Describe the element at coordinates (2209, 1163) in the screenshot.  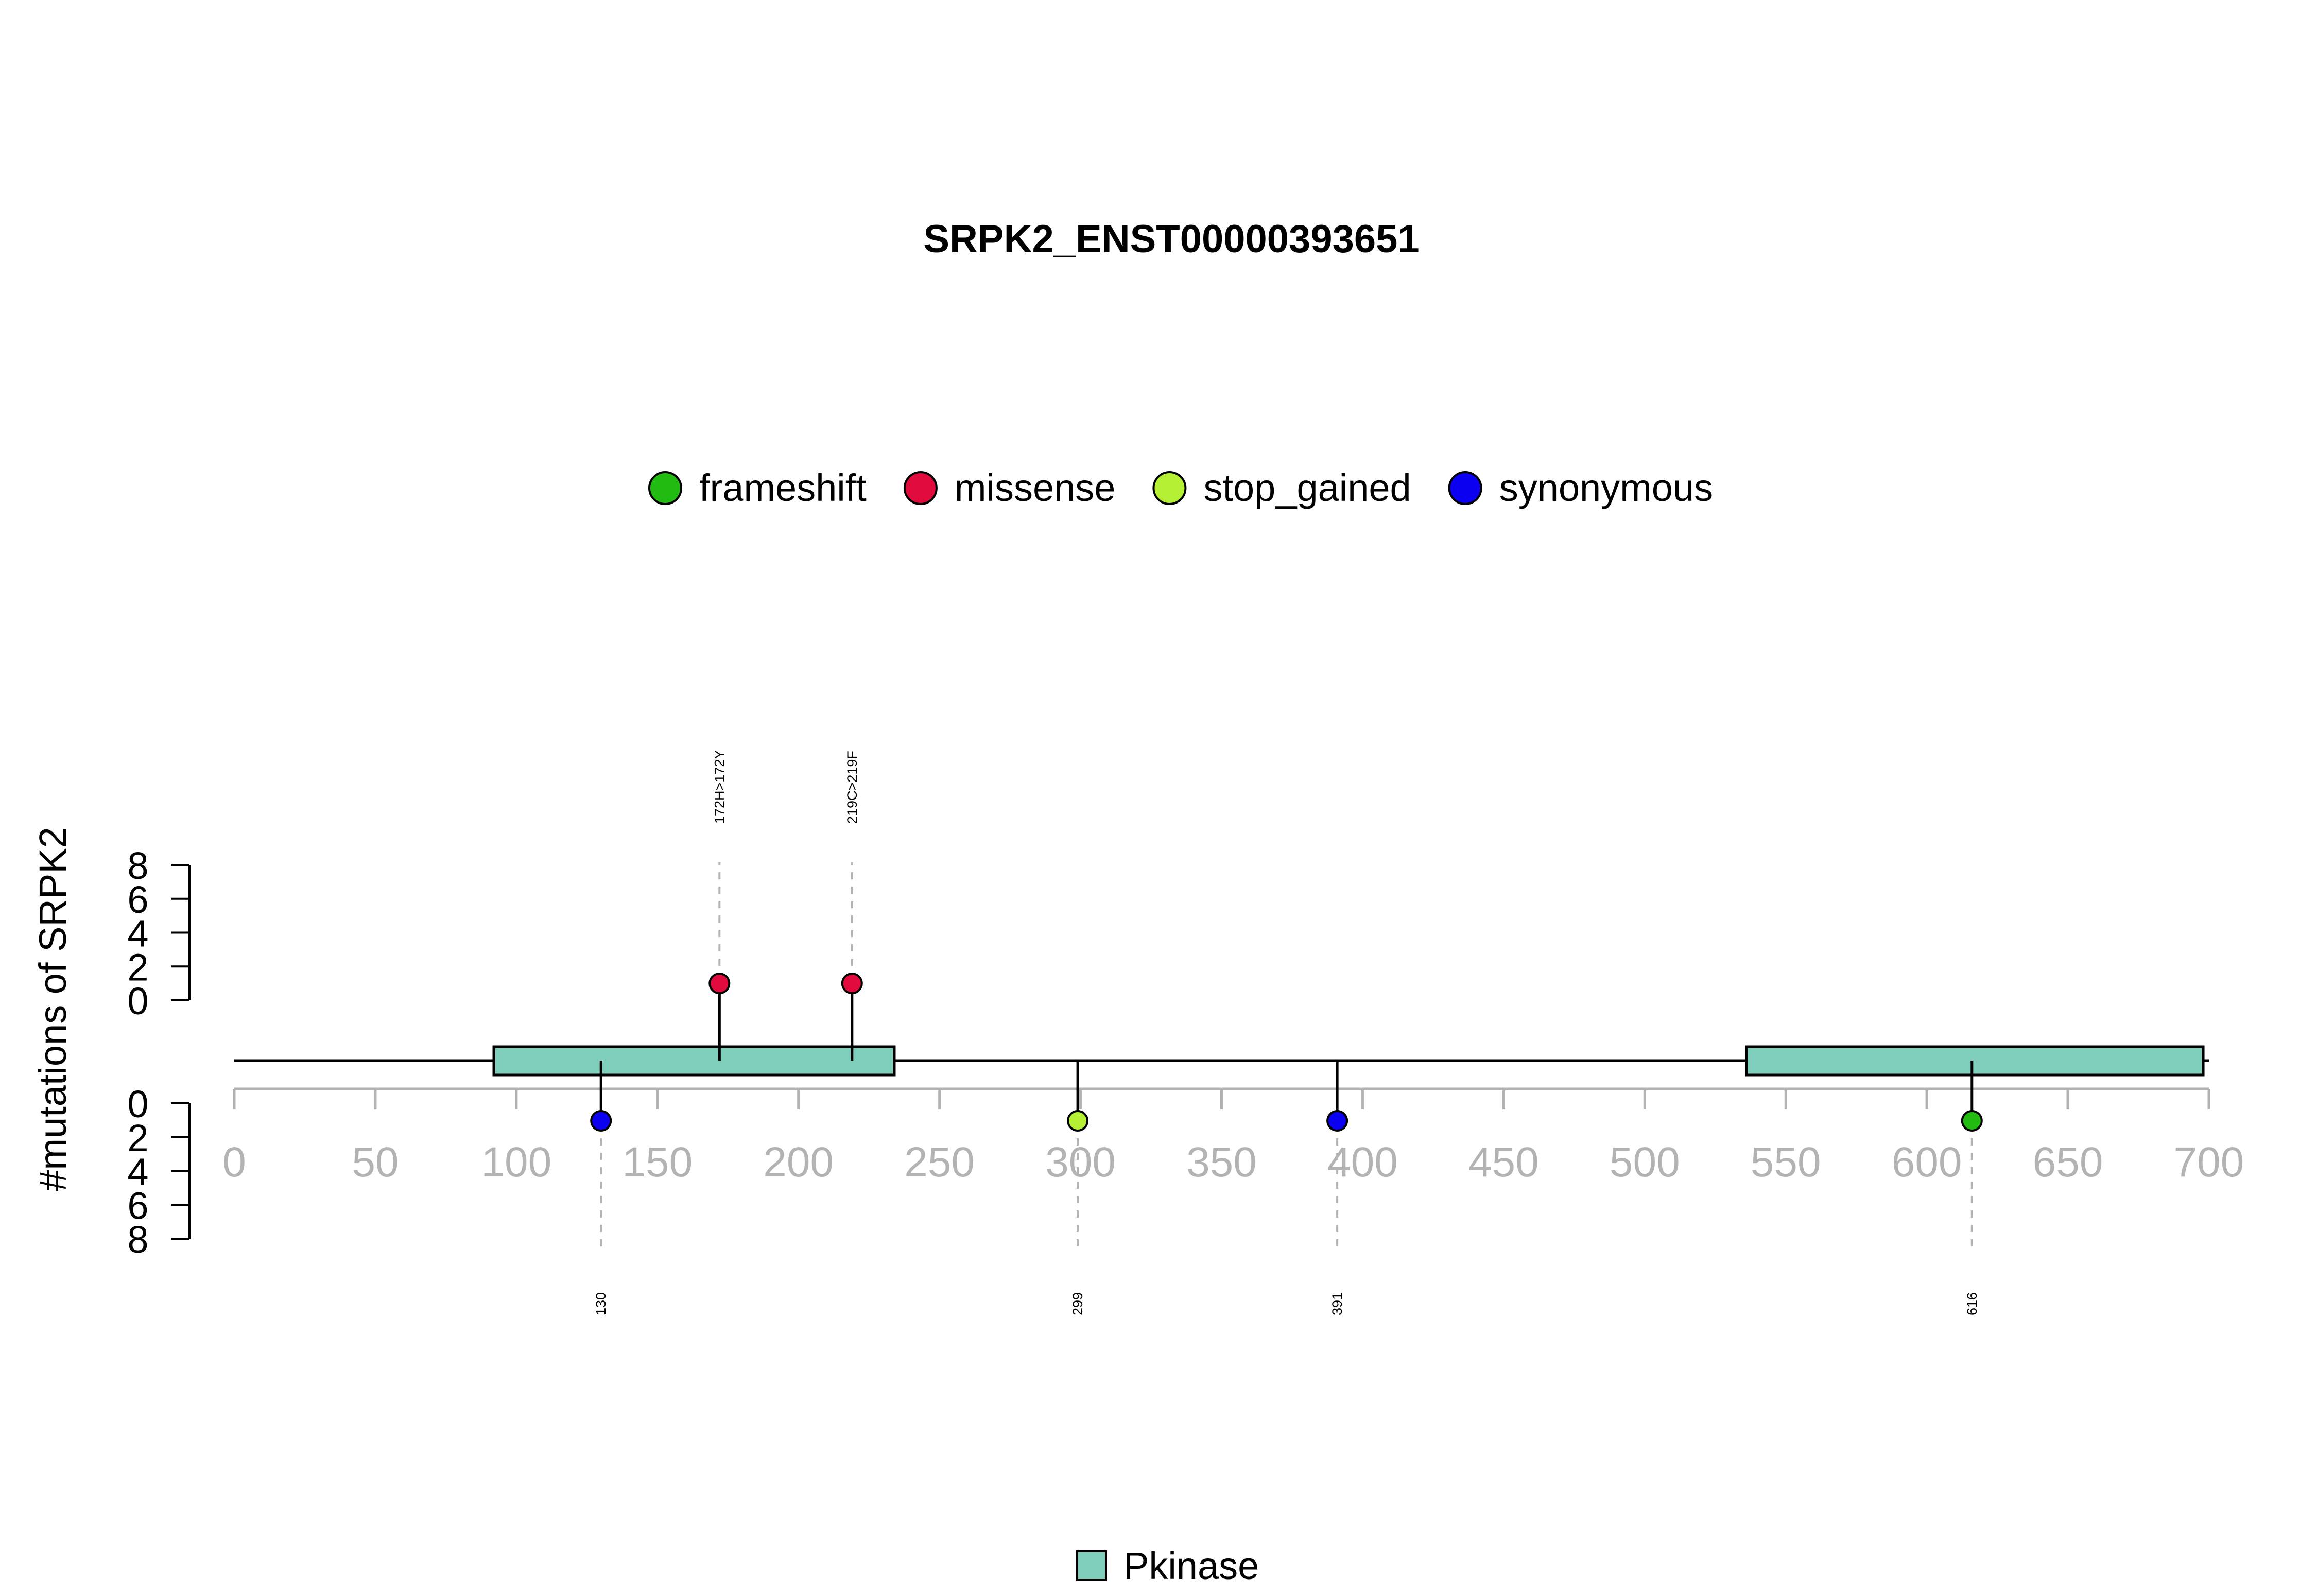
I see `x-tick-label: 700` at that location.